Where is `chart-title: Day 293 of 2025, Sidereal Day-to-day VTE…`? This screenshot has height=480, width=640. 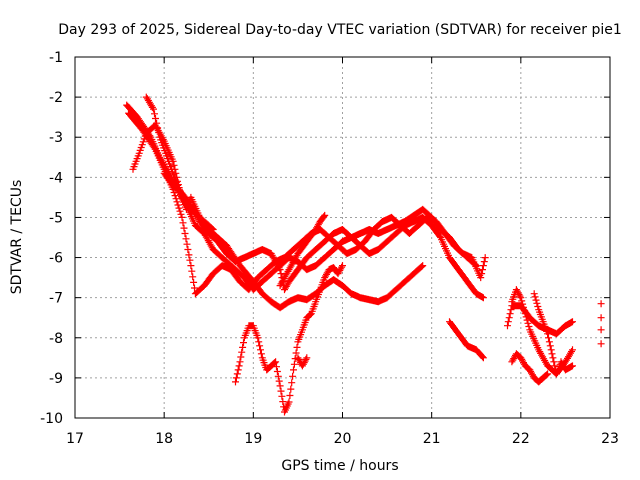
chart-title: Day 293 of 2025, Sidereal Day-to-day VTE… is located at coordinates (340, 30).